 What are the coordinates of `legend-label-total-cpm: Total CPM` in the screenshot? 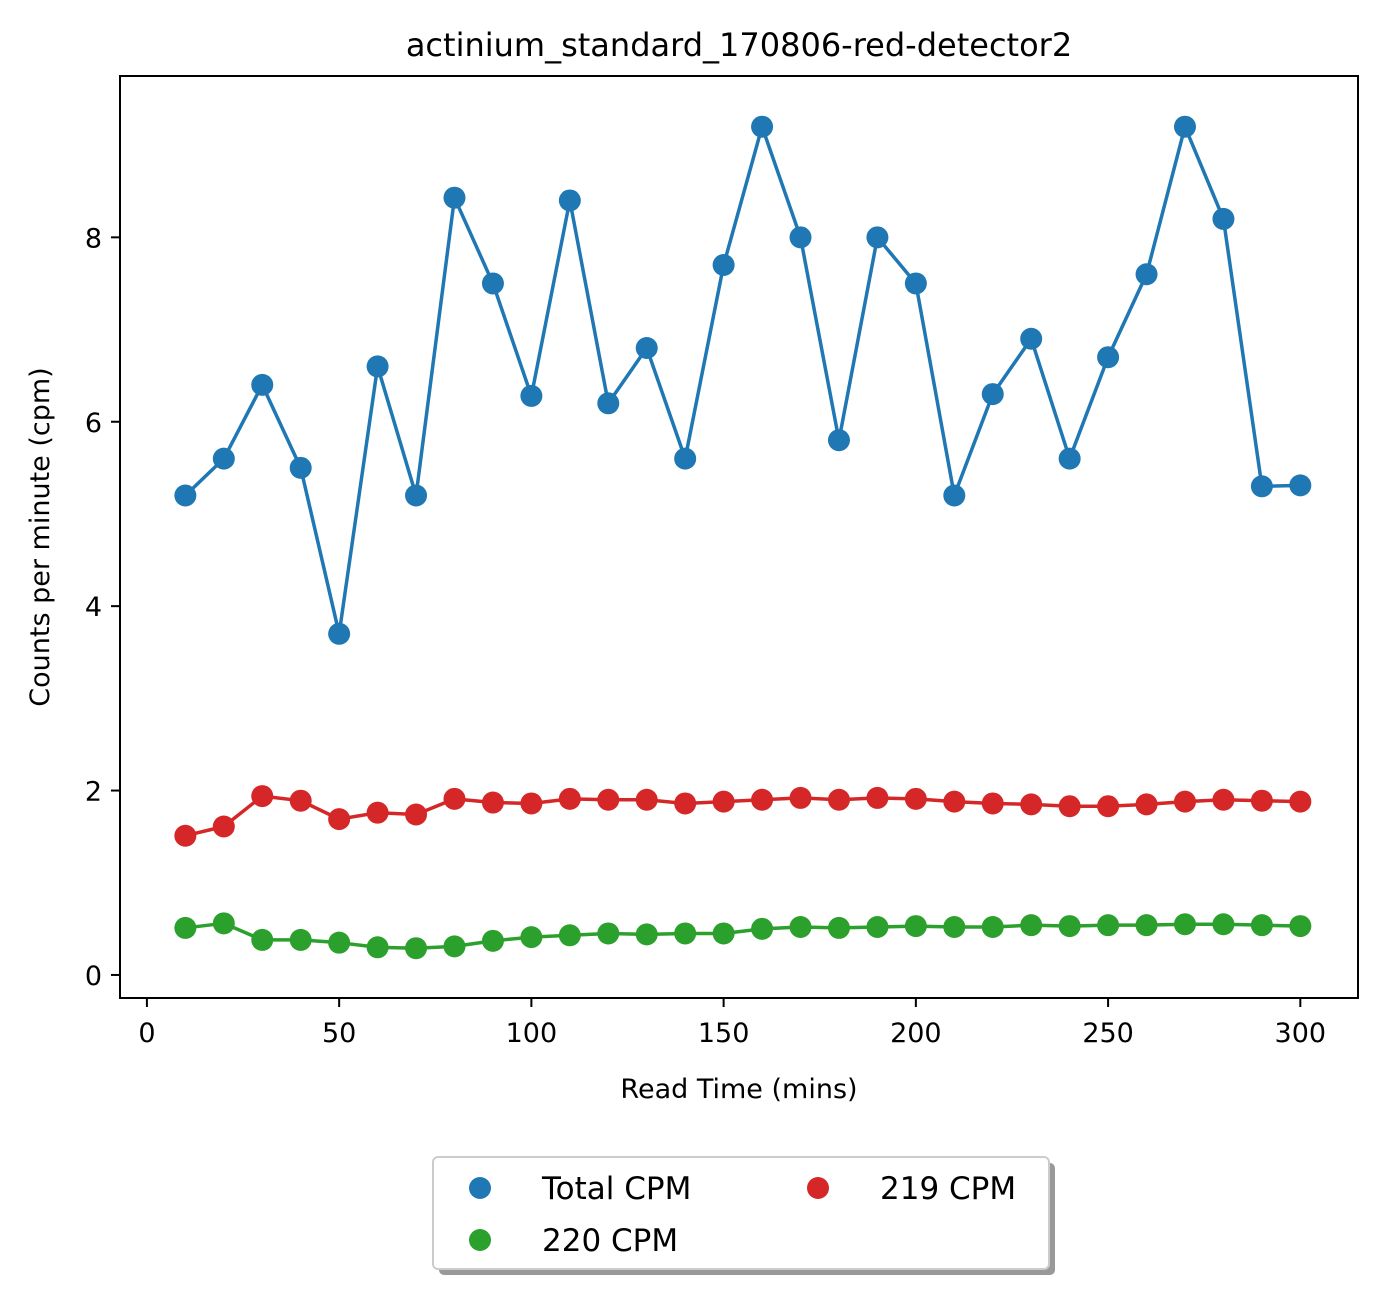 It's located at (616, 1189).